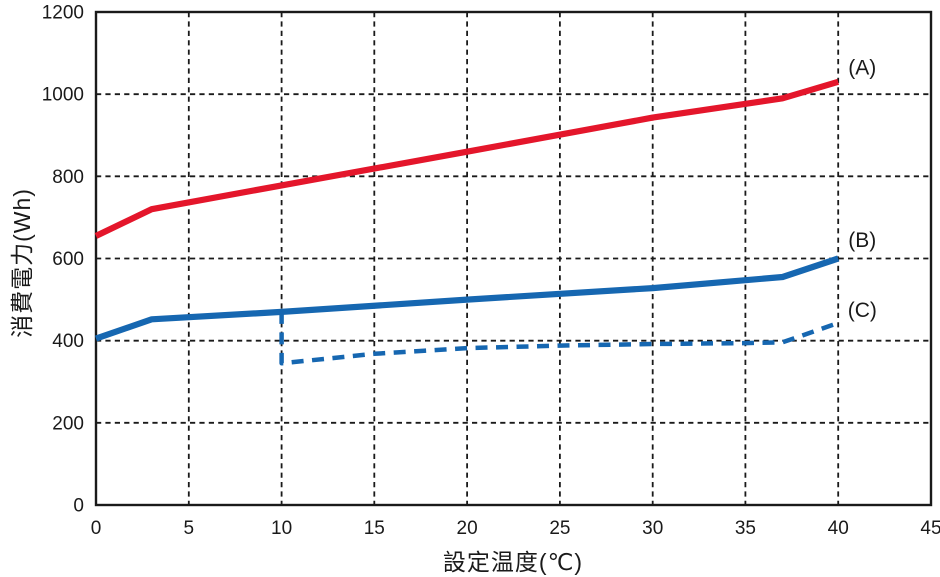 The width and height of the screenshot is (940, 577). What do you see at coordinates (22, 263) in the screenshot?
I see `y-axis-title: 消費電力(Wh)` at bounding box center [22, 263].